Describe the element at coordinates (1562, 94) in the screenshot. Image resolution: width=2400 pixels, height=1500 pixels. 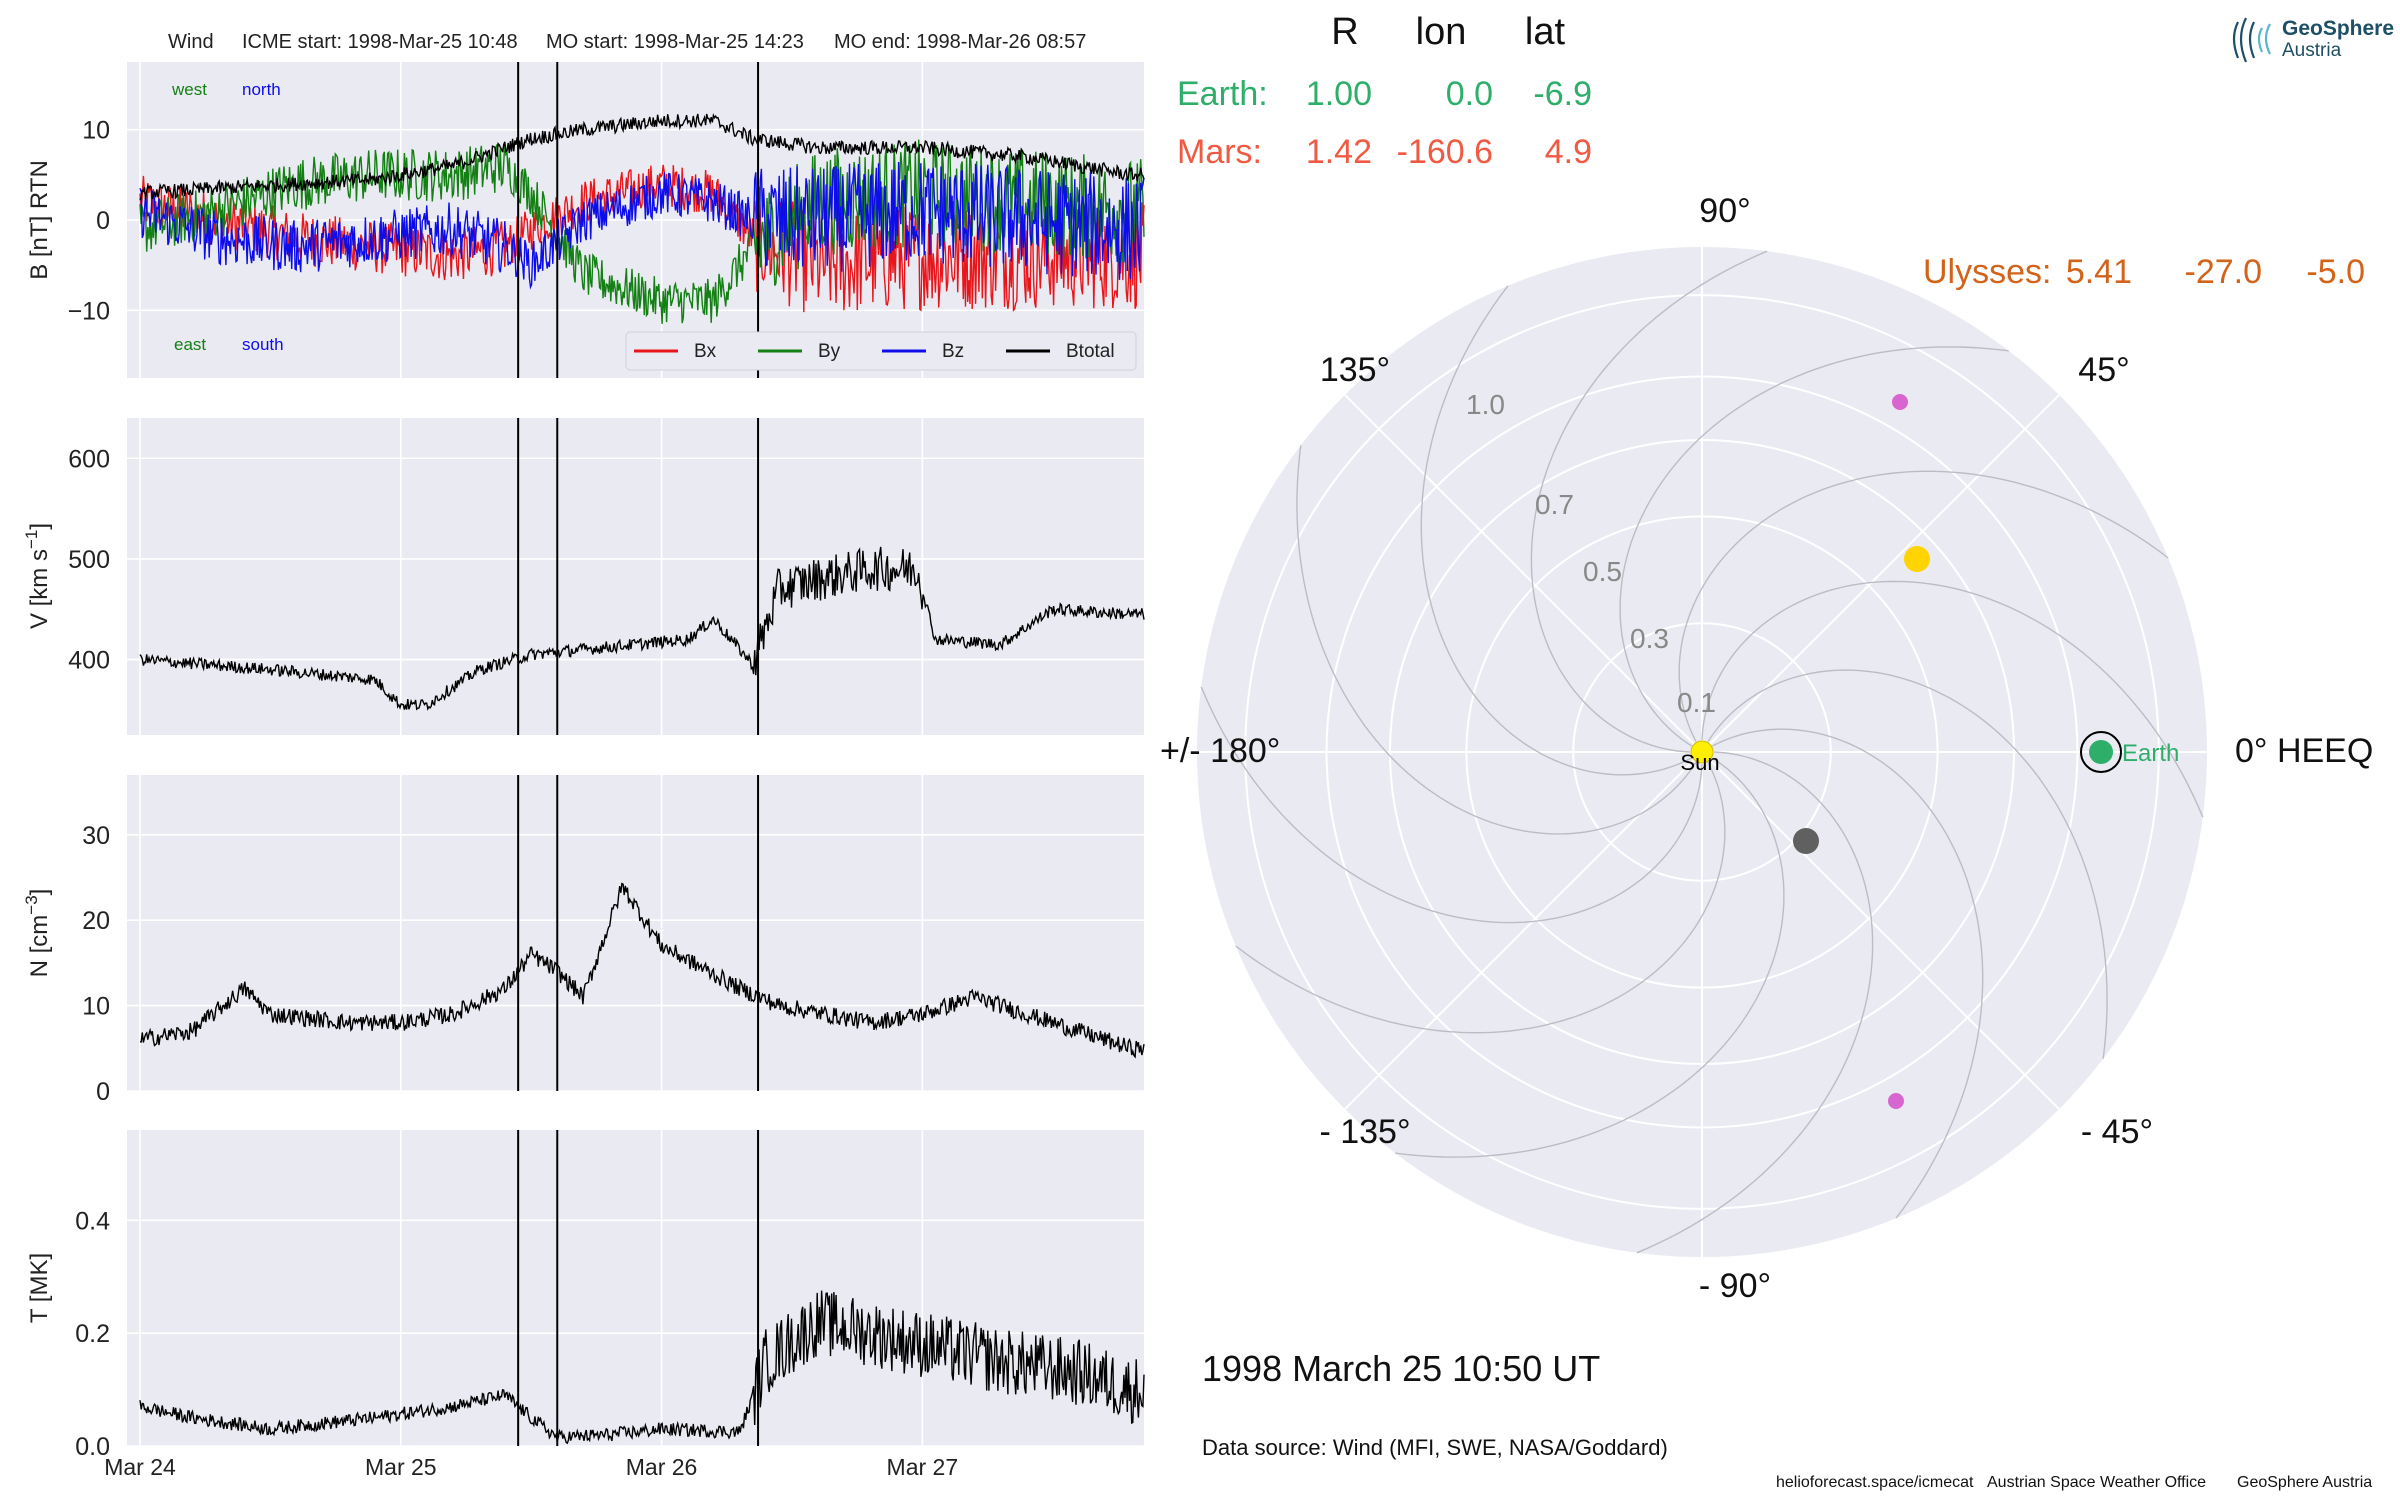
I see `earth-row-lat: -6.9` at that location.